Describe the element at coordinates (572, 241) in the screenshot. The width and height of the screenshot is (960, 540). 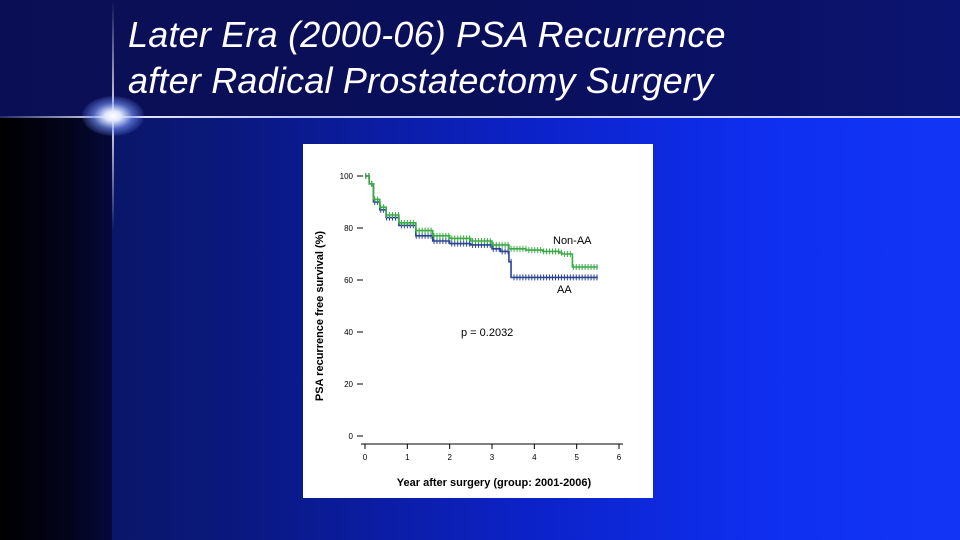
I see `series-label-non-aa: Non-AA` at that location.